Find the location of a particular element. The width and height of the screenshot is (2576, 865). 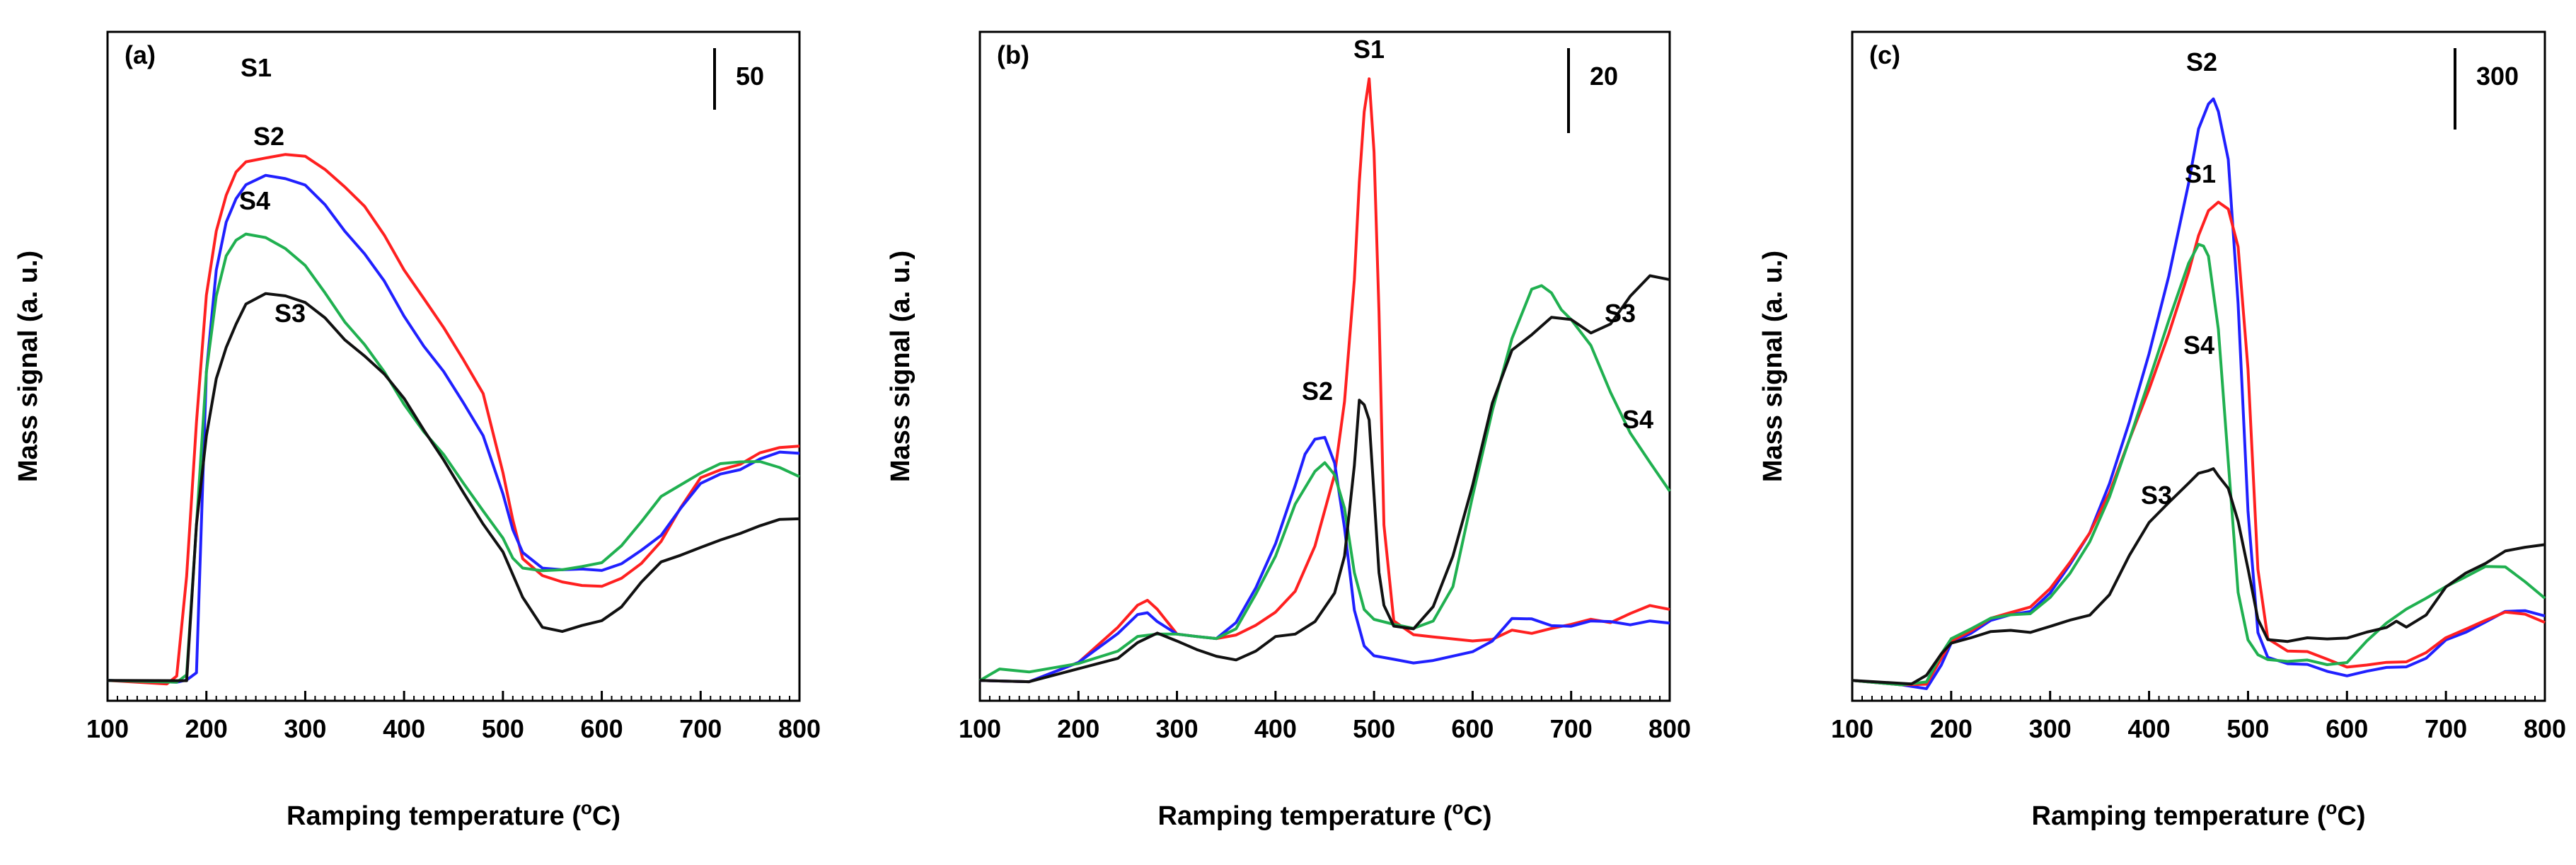

panel-label: (a) is located at coordinates (140, 54).